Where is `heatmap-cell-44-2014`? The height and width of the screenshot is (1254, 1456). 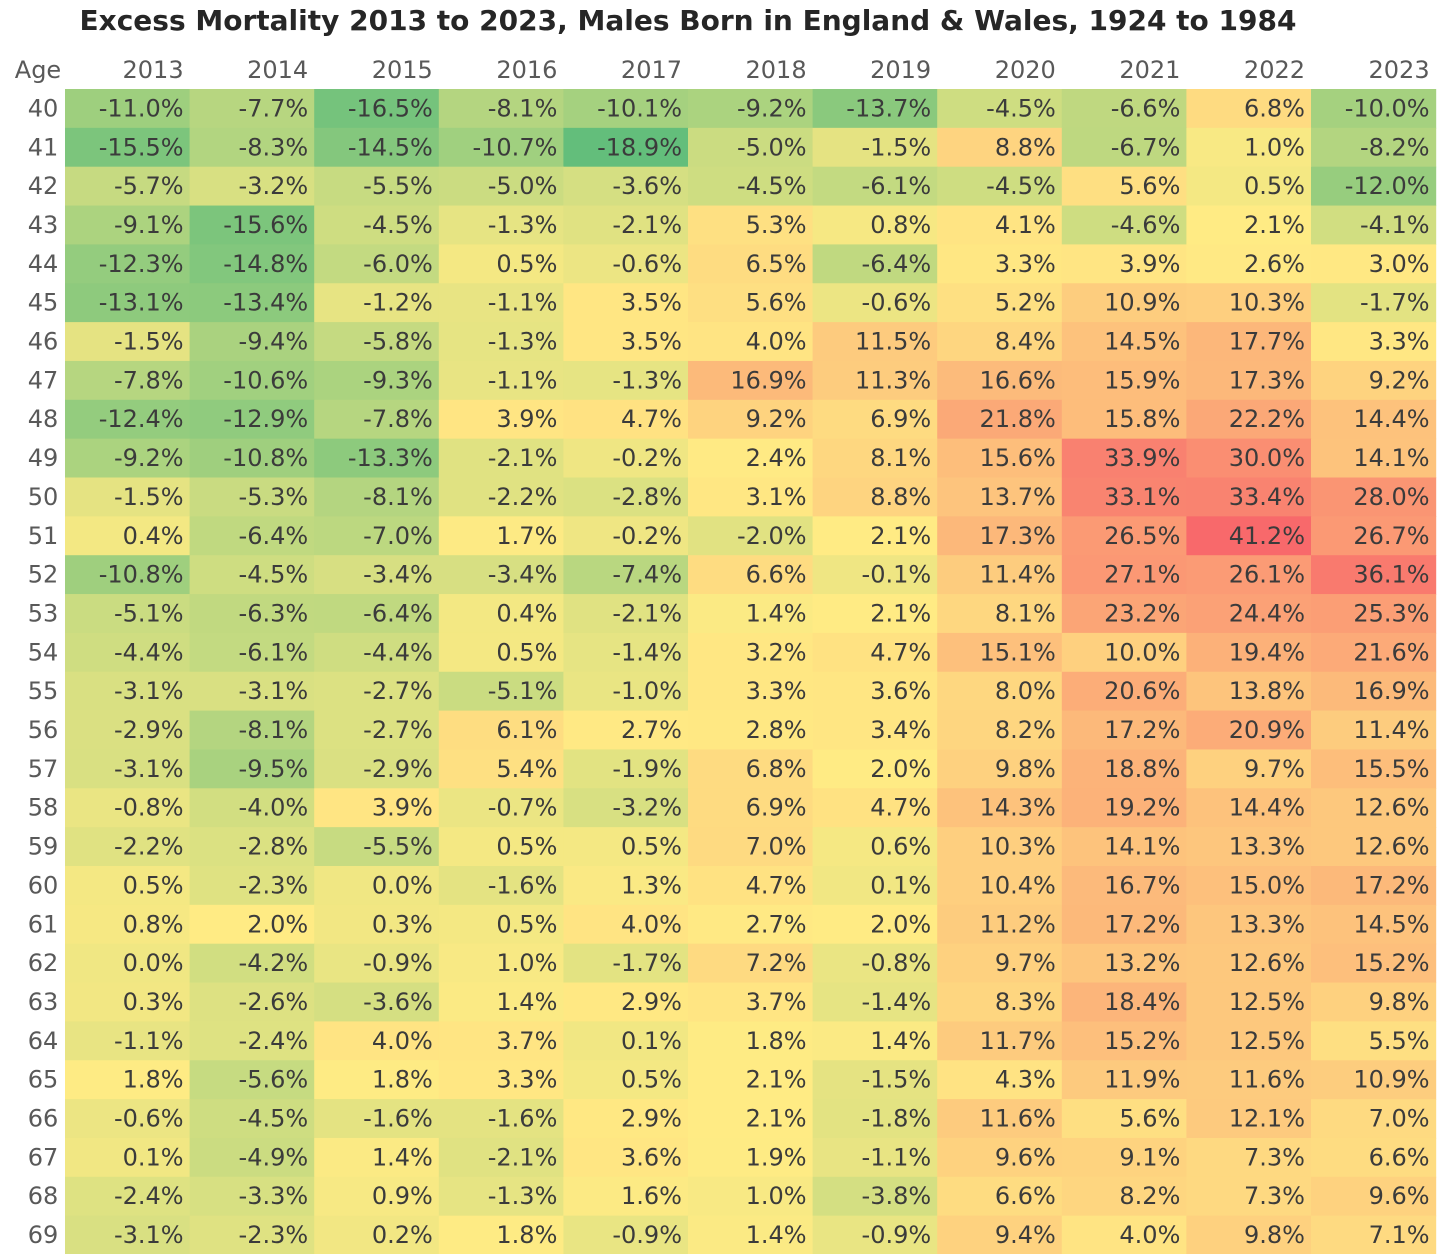
heatmap-cell-44-2014 is located at coordinates (252, 264).